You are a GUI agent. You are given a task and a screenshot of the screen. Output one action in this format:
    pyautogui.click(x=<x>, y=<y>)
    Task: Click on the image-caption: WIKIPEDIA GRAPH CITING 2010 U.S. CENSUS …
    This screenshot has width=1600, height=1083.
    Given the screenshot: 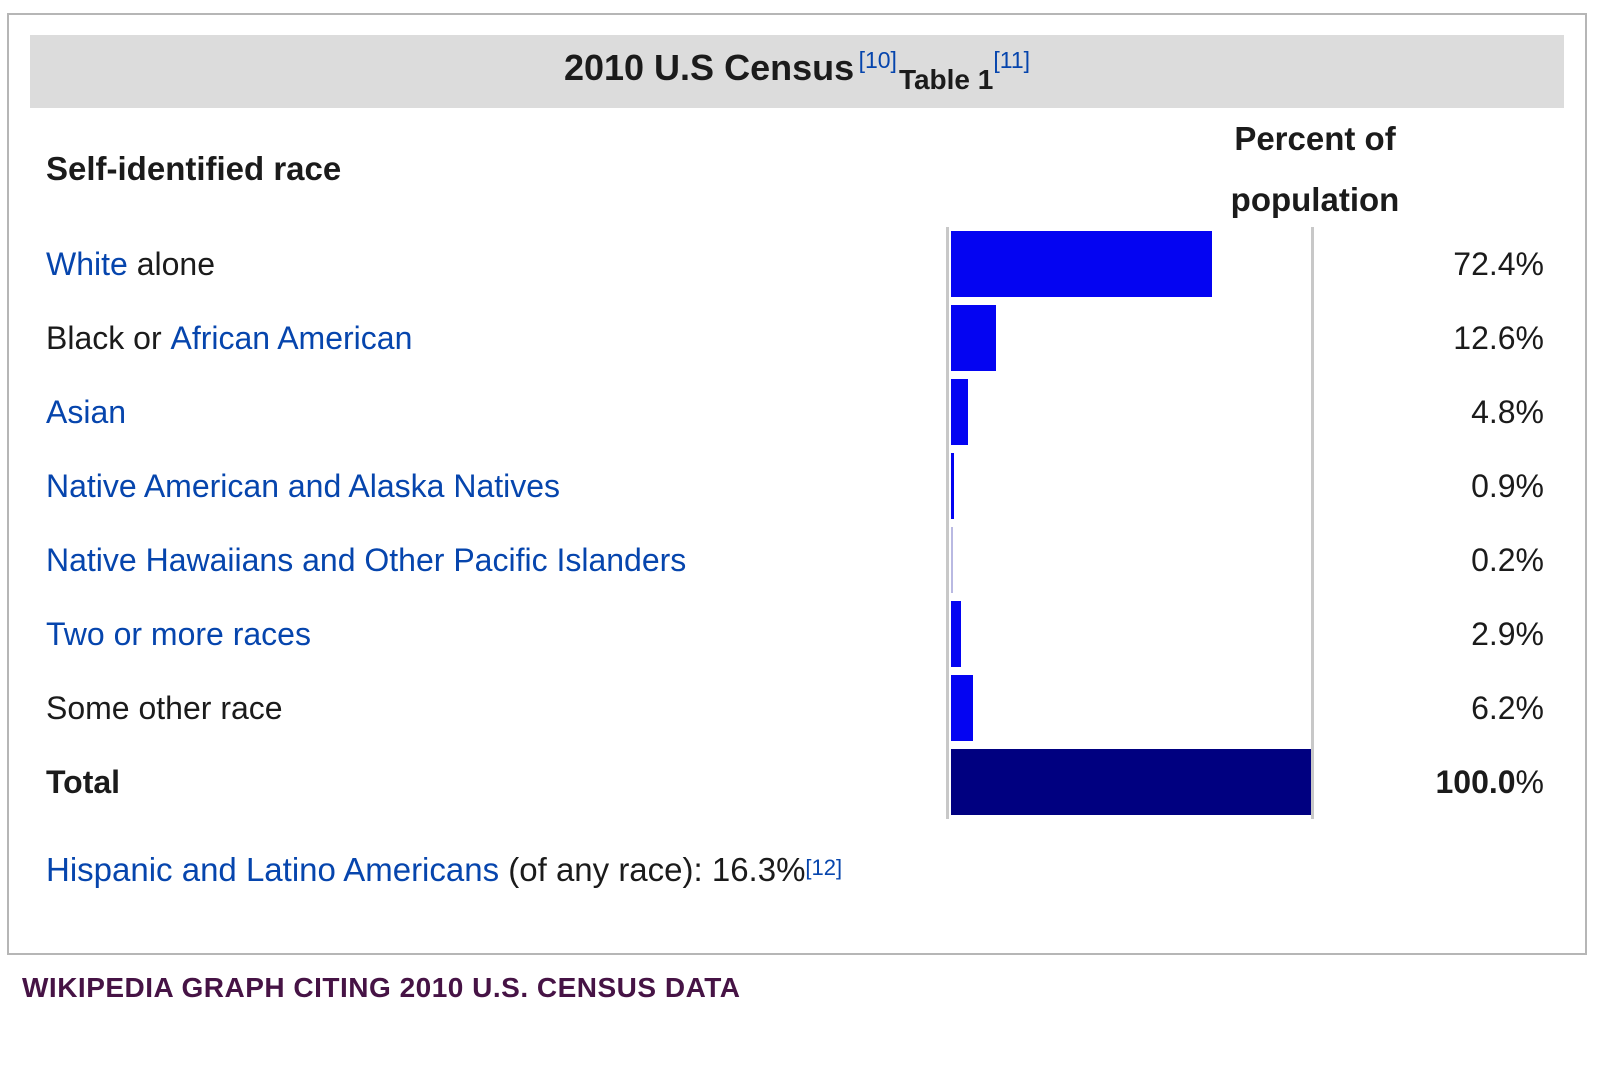 What is the action you would take?
    pyautogui.click(x=381, y=987)
    